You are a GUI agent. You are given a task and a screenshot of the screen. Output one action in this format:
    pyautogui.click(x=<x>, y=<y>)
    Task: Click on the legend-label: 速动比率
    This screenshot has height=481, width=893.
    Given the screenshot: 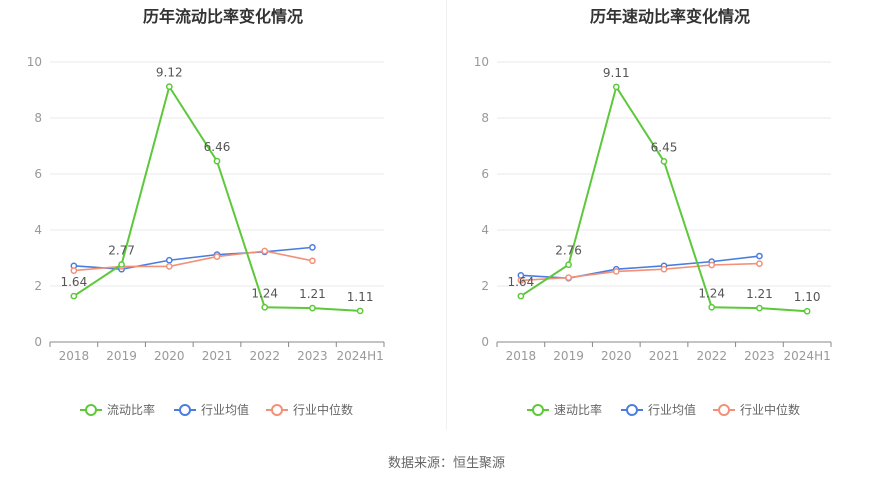 What is the action you would take?
    pyautogui.click(x=578, y=409)
    